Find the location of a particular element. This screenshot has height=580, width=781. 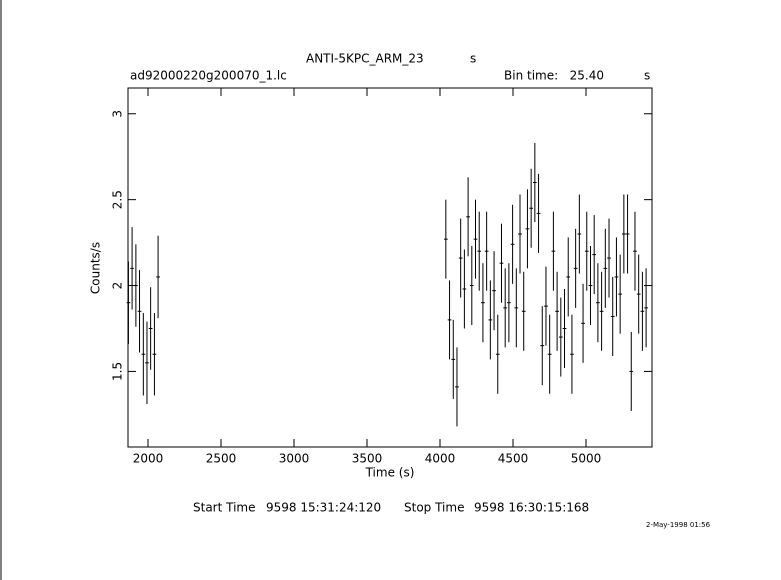

date: 2-May-1998 01:56 is located at coordinates (678, 525).